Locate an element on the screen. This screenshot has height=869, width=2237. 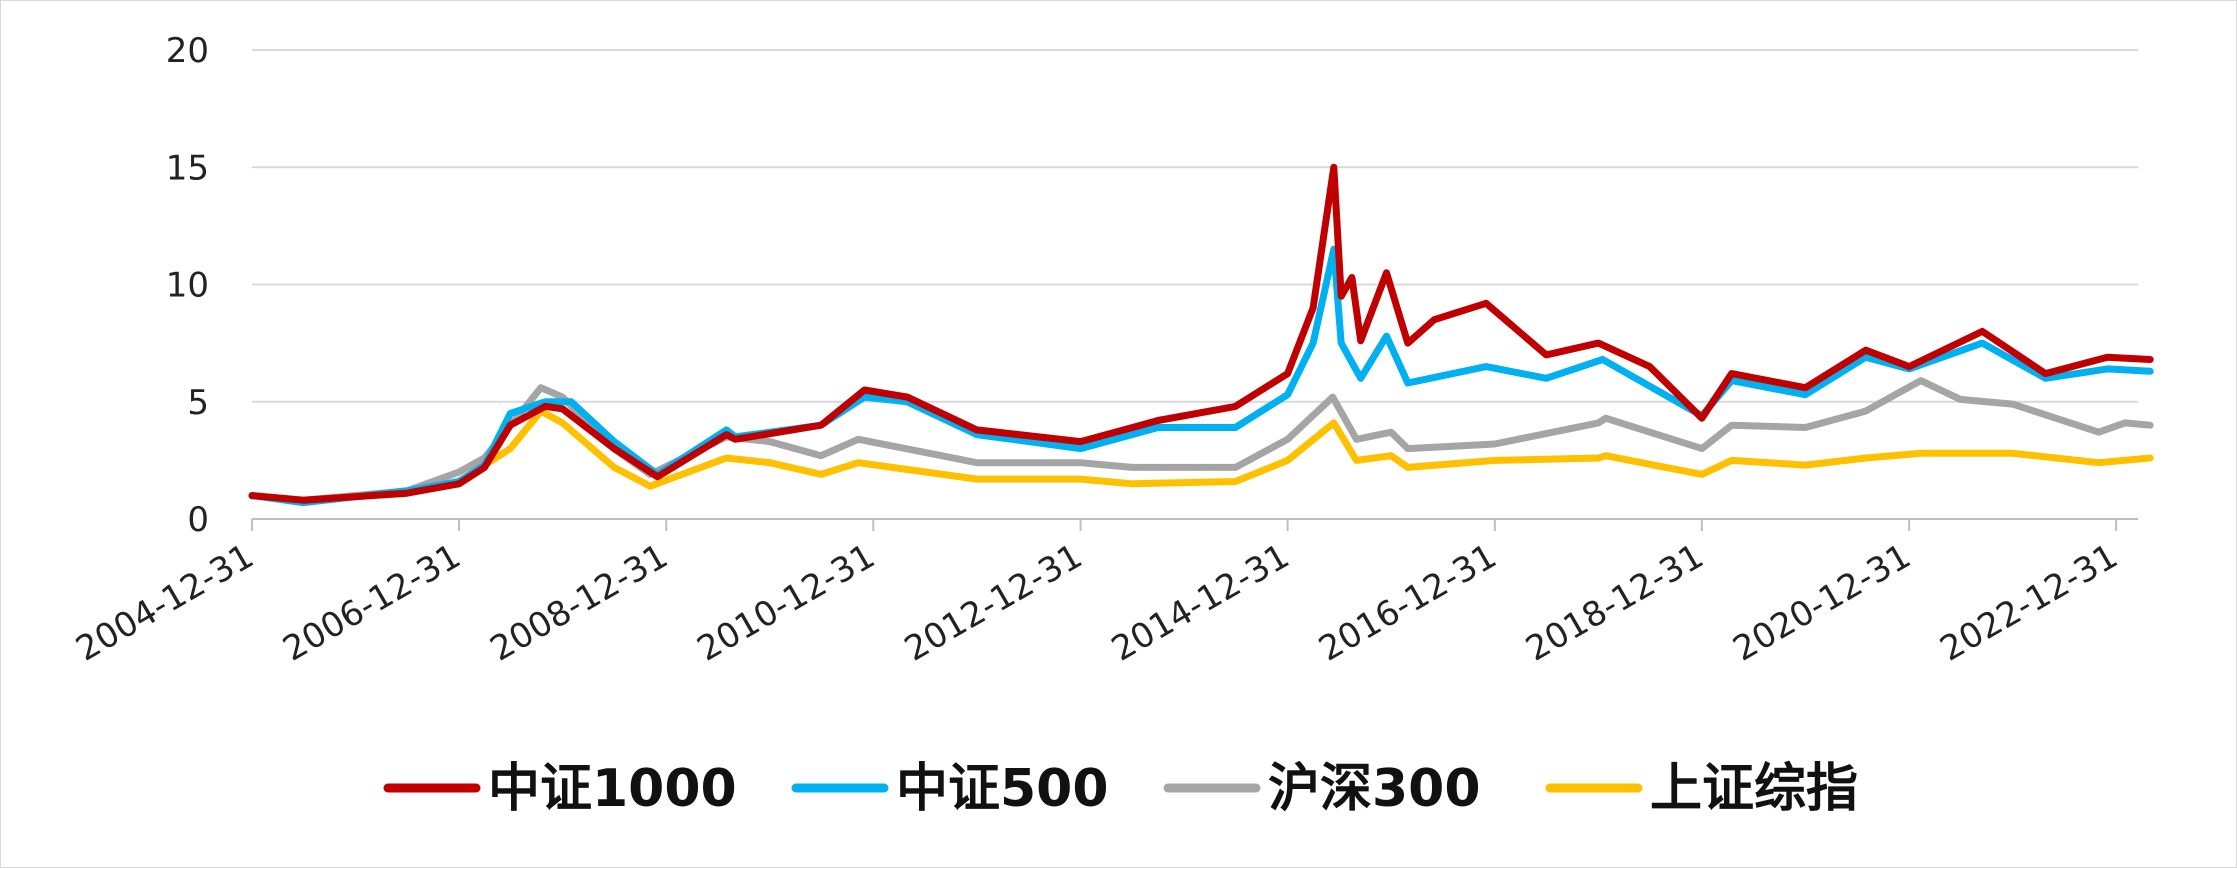
x-tick-label: 2014-12-31 is located at coordinates (1200, 602).